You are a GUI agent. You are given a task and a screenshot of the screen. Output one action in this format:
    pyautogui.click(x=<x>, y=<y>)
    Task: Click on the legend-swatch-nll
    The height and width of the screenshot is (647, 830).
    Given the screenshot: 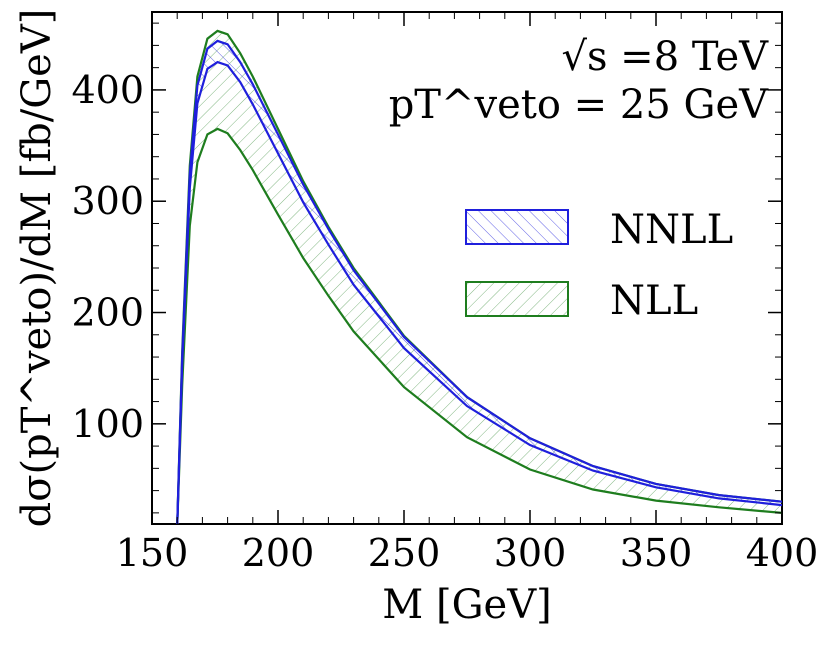 What is the action you would take?
    pyautogui.click(x=517, y=299)
    